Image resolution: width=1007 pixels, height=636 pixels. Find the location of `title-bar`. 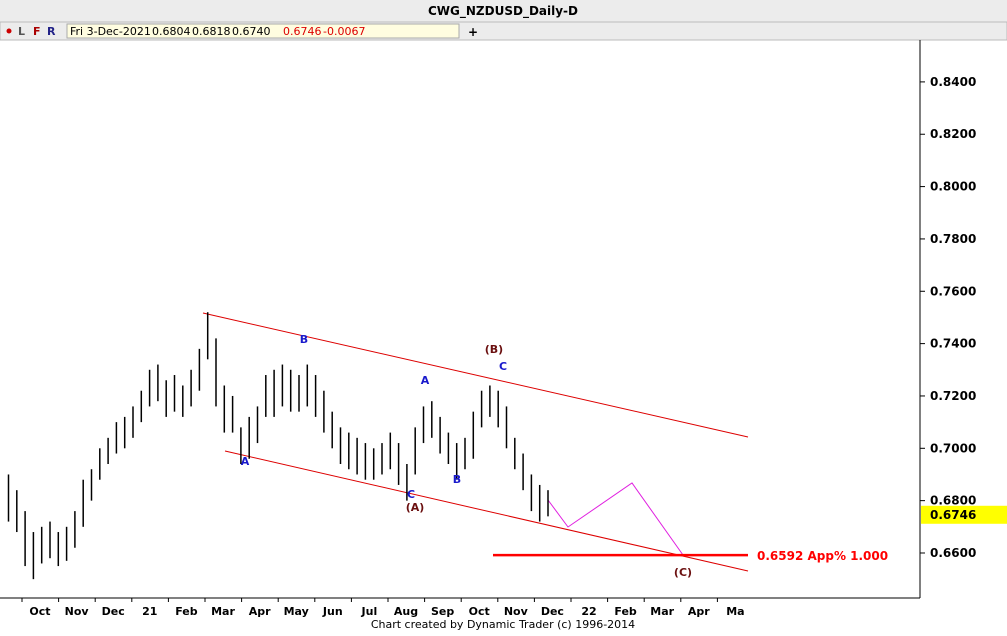

title-bar is located at coordinates (503, 11).